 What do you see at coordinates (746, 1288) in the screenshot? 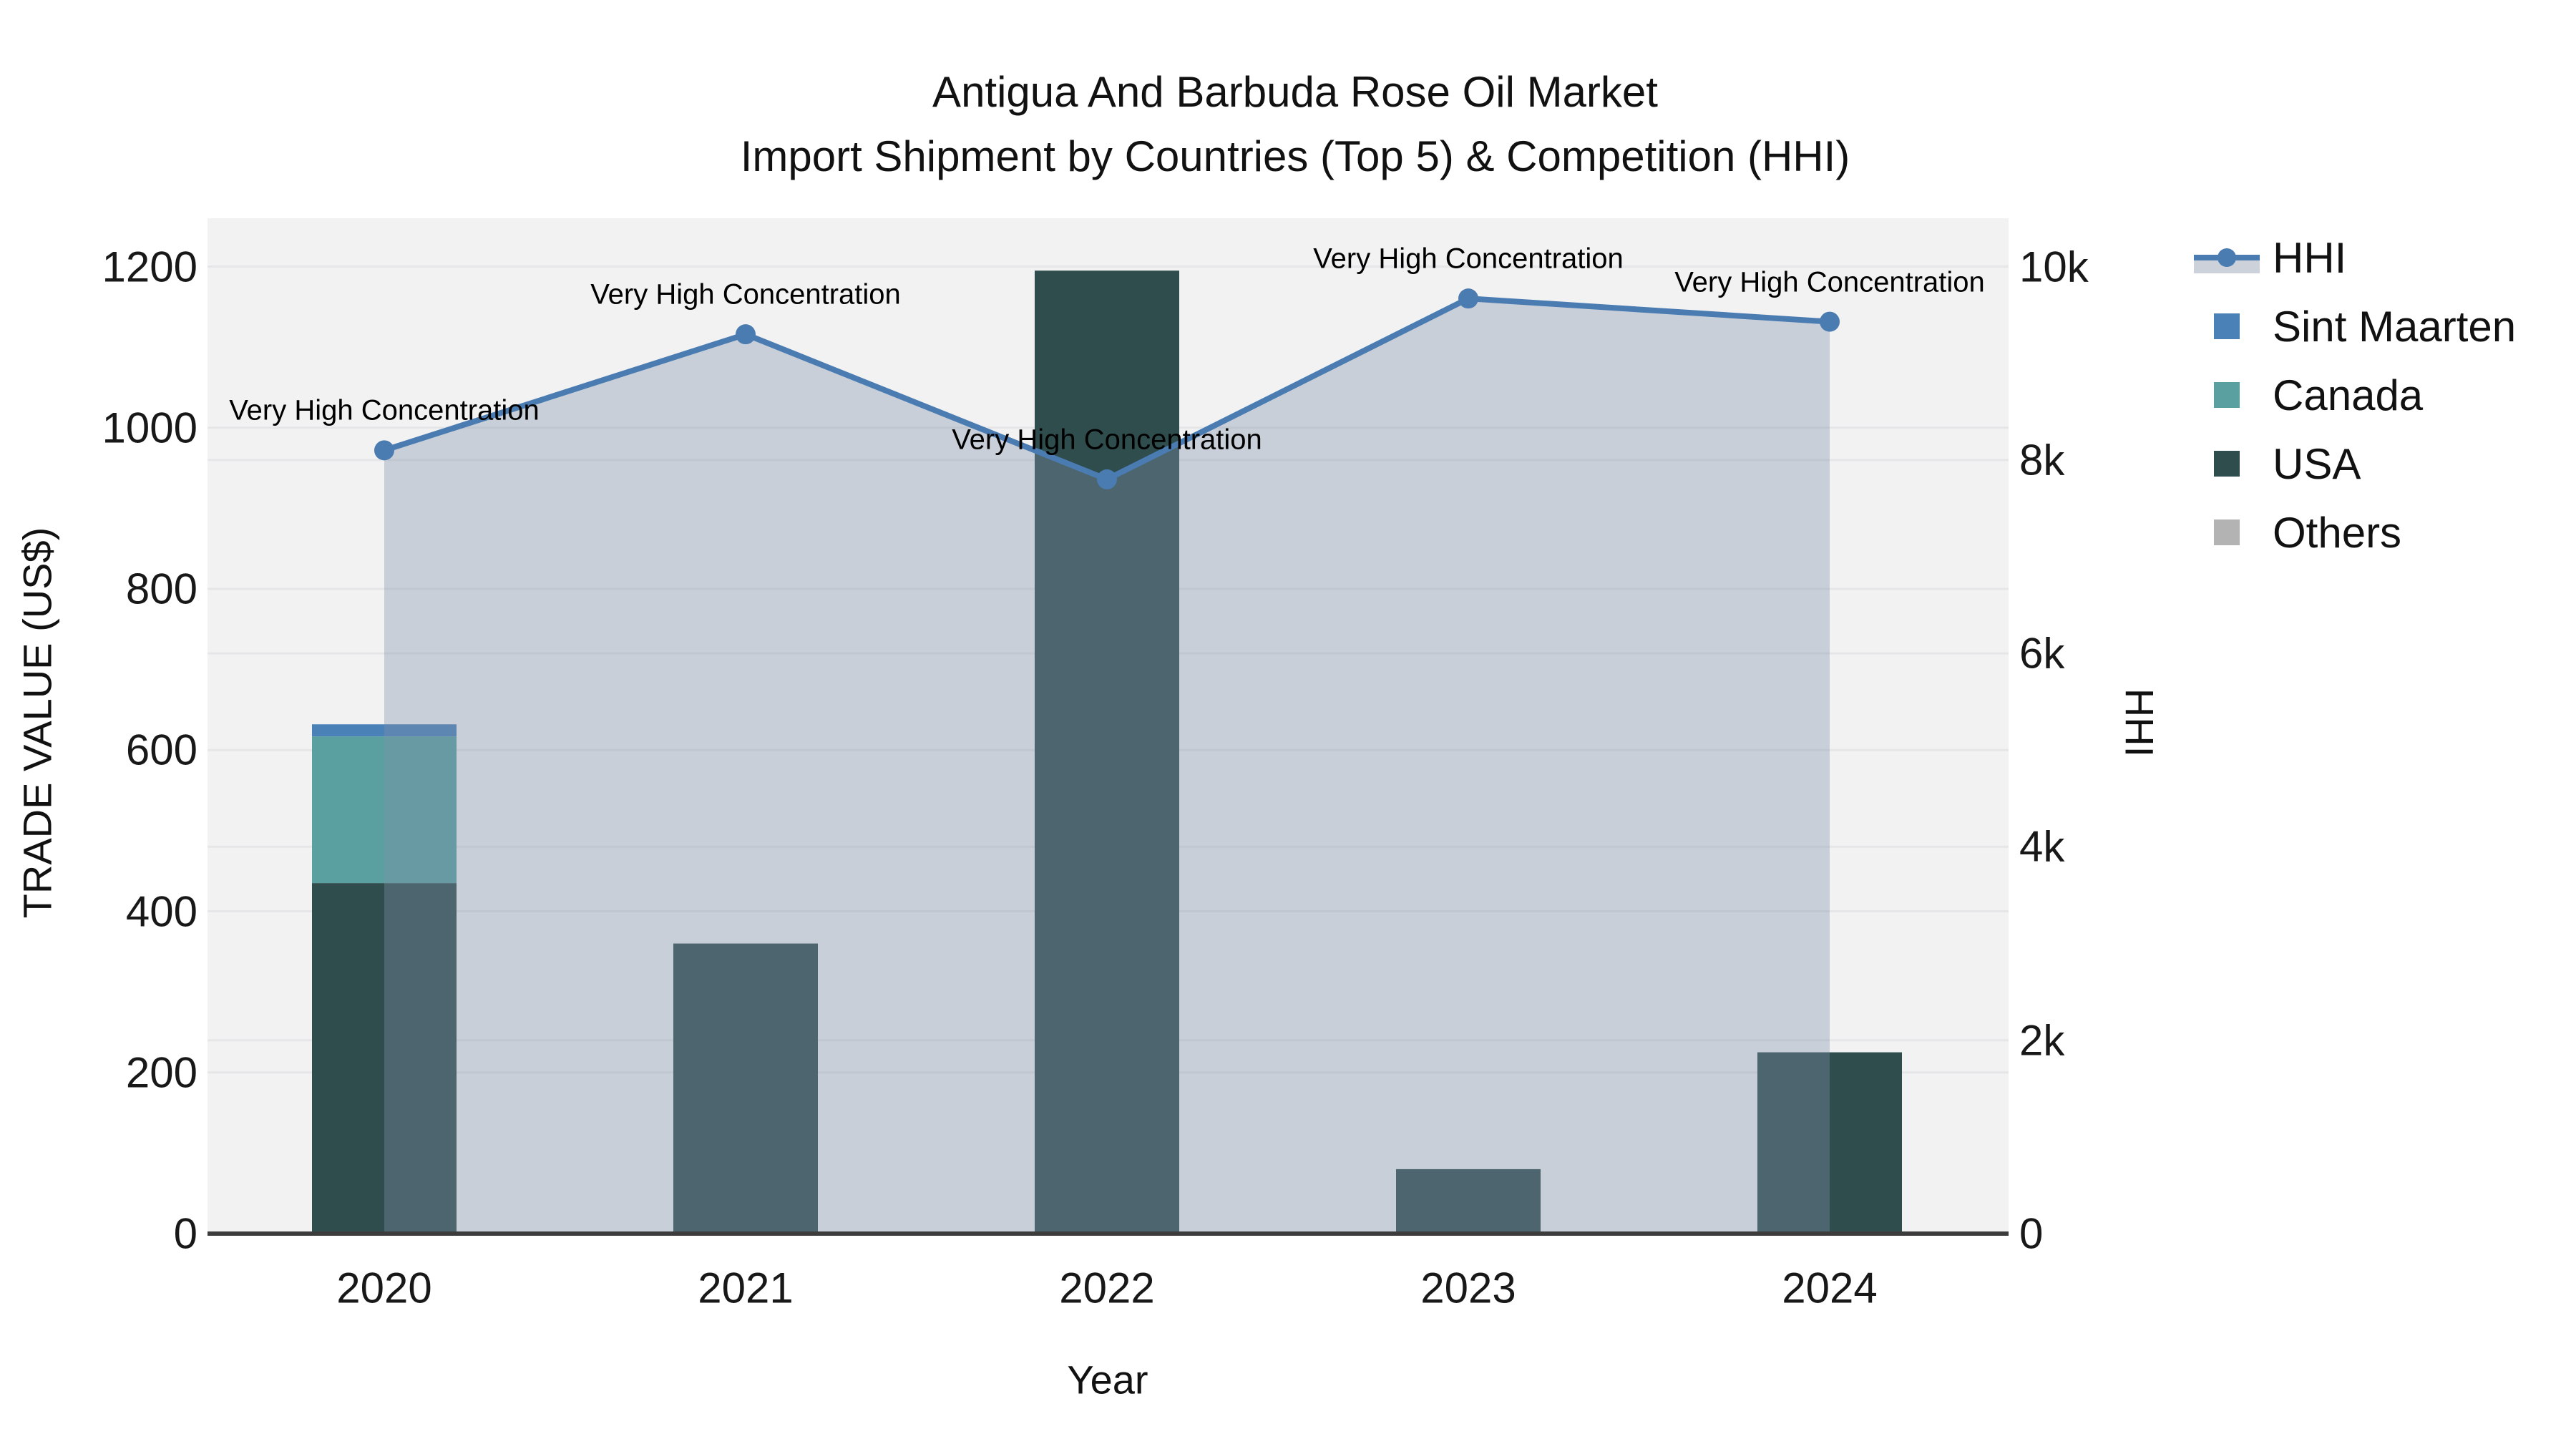
I see `x-tick-label: 2021` at bounding box center [746, 1288].